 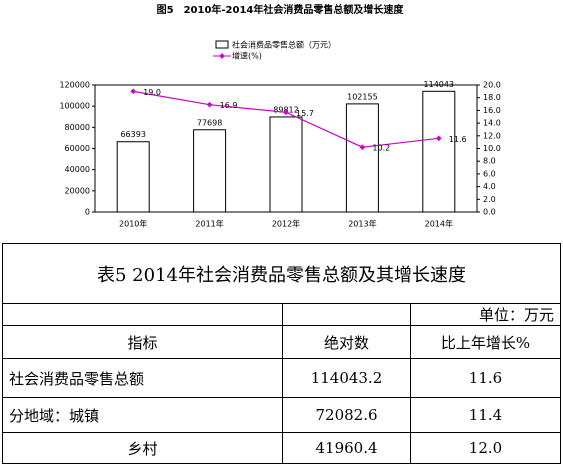 I want to click on x-tick-label: 2010年, so click(x=133, y=224).